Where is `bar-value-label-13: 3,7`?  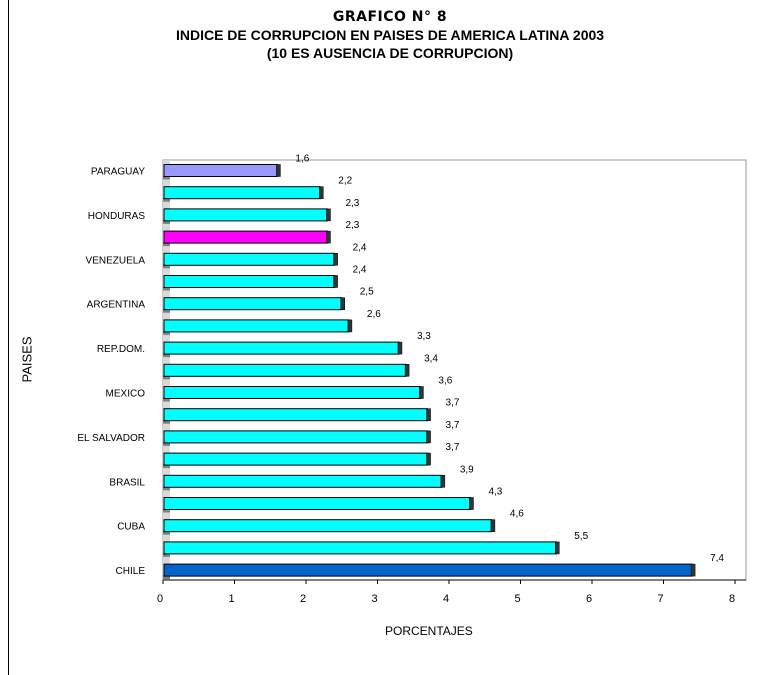
bar-value-label-13: 3,7 is located at coordinates (453, 447).